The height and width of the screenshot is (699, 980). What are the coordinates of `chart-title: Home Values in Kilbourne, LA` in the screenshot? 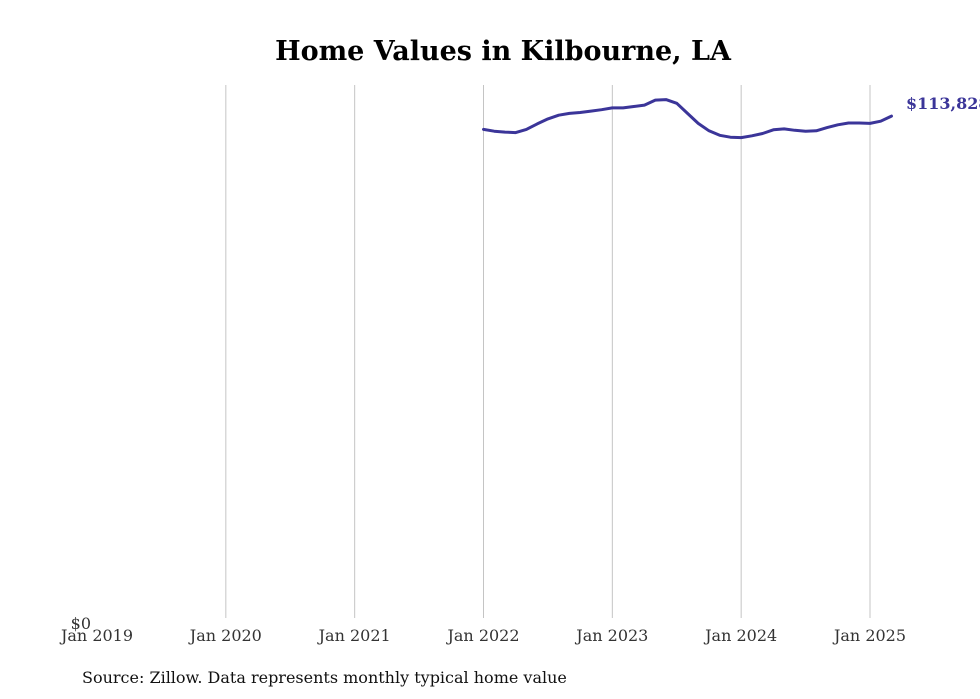 It's located at (503, 51).